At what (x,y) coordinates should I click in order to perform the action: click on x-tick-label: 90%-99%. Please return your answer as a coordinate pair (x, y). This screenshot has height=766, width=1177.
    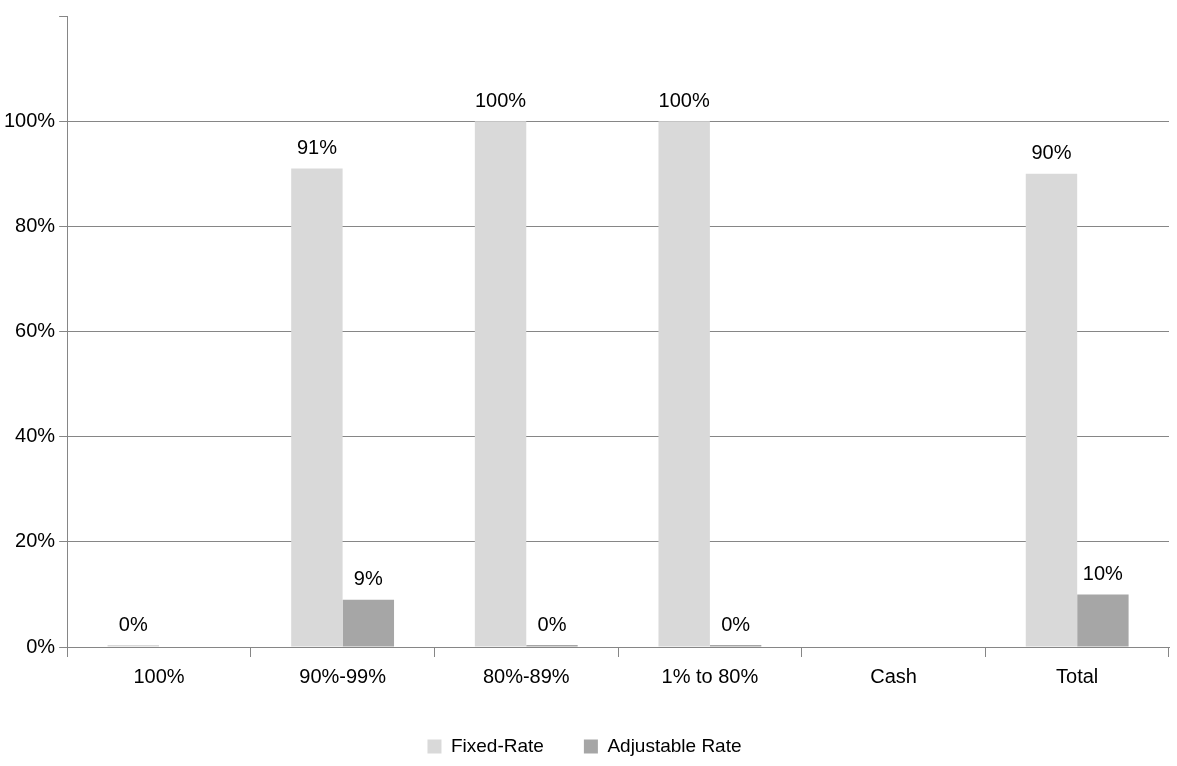
    Looking at the image, I should click on (343, 675).